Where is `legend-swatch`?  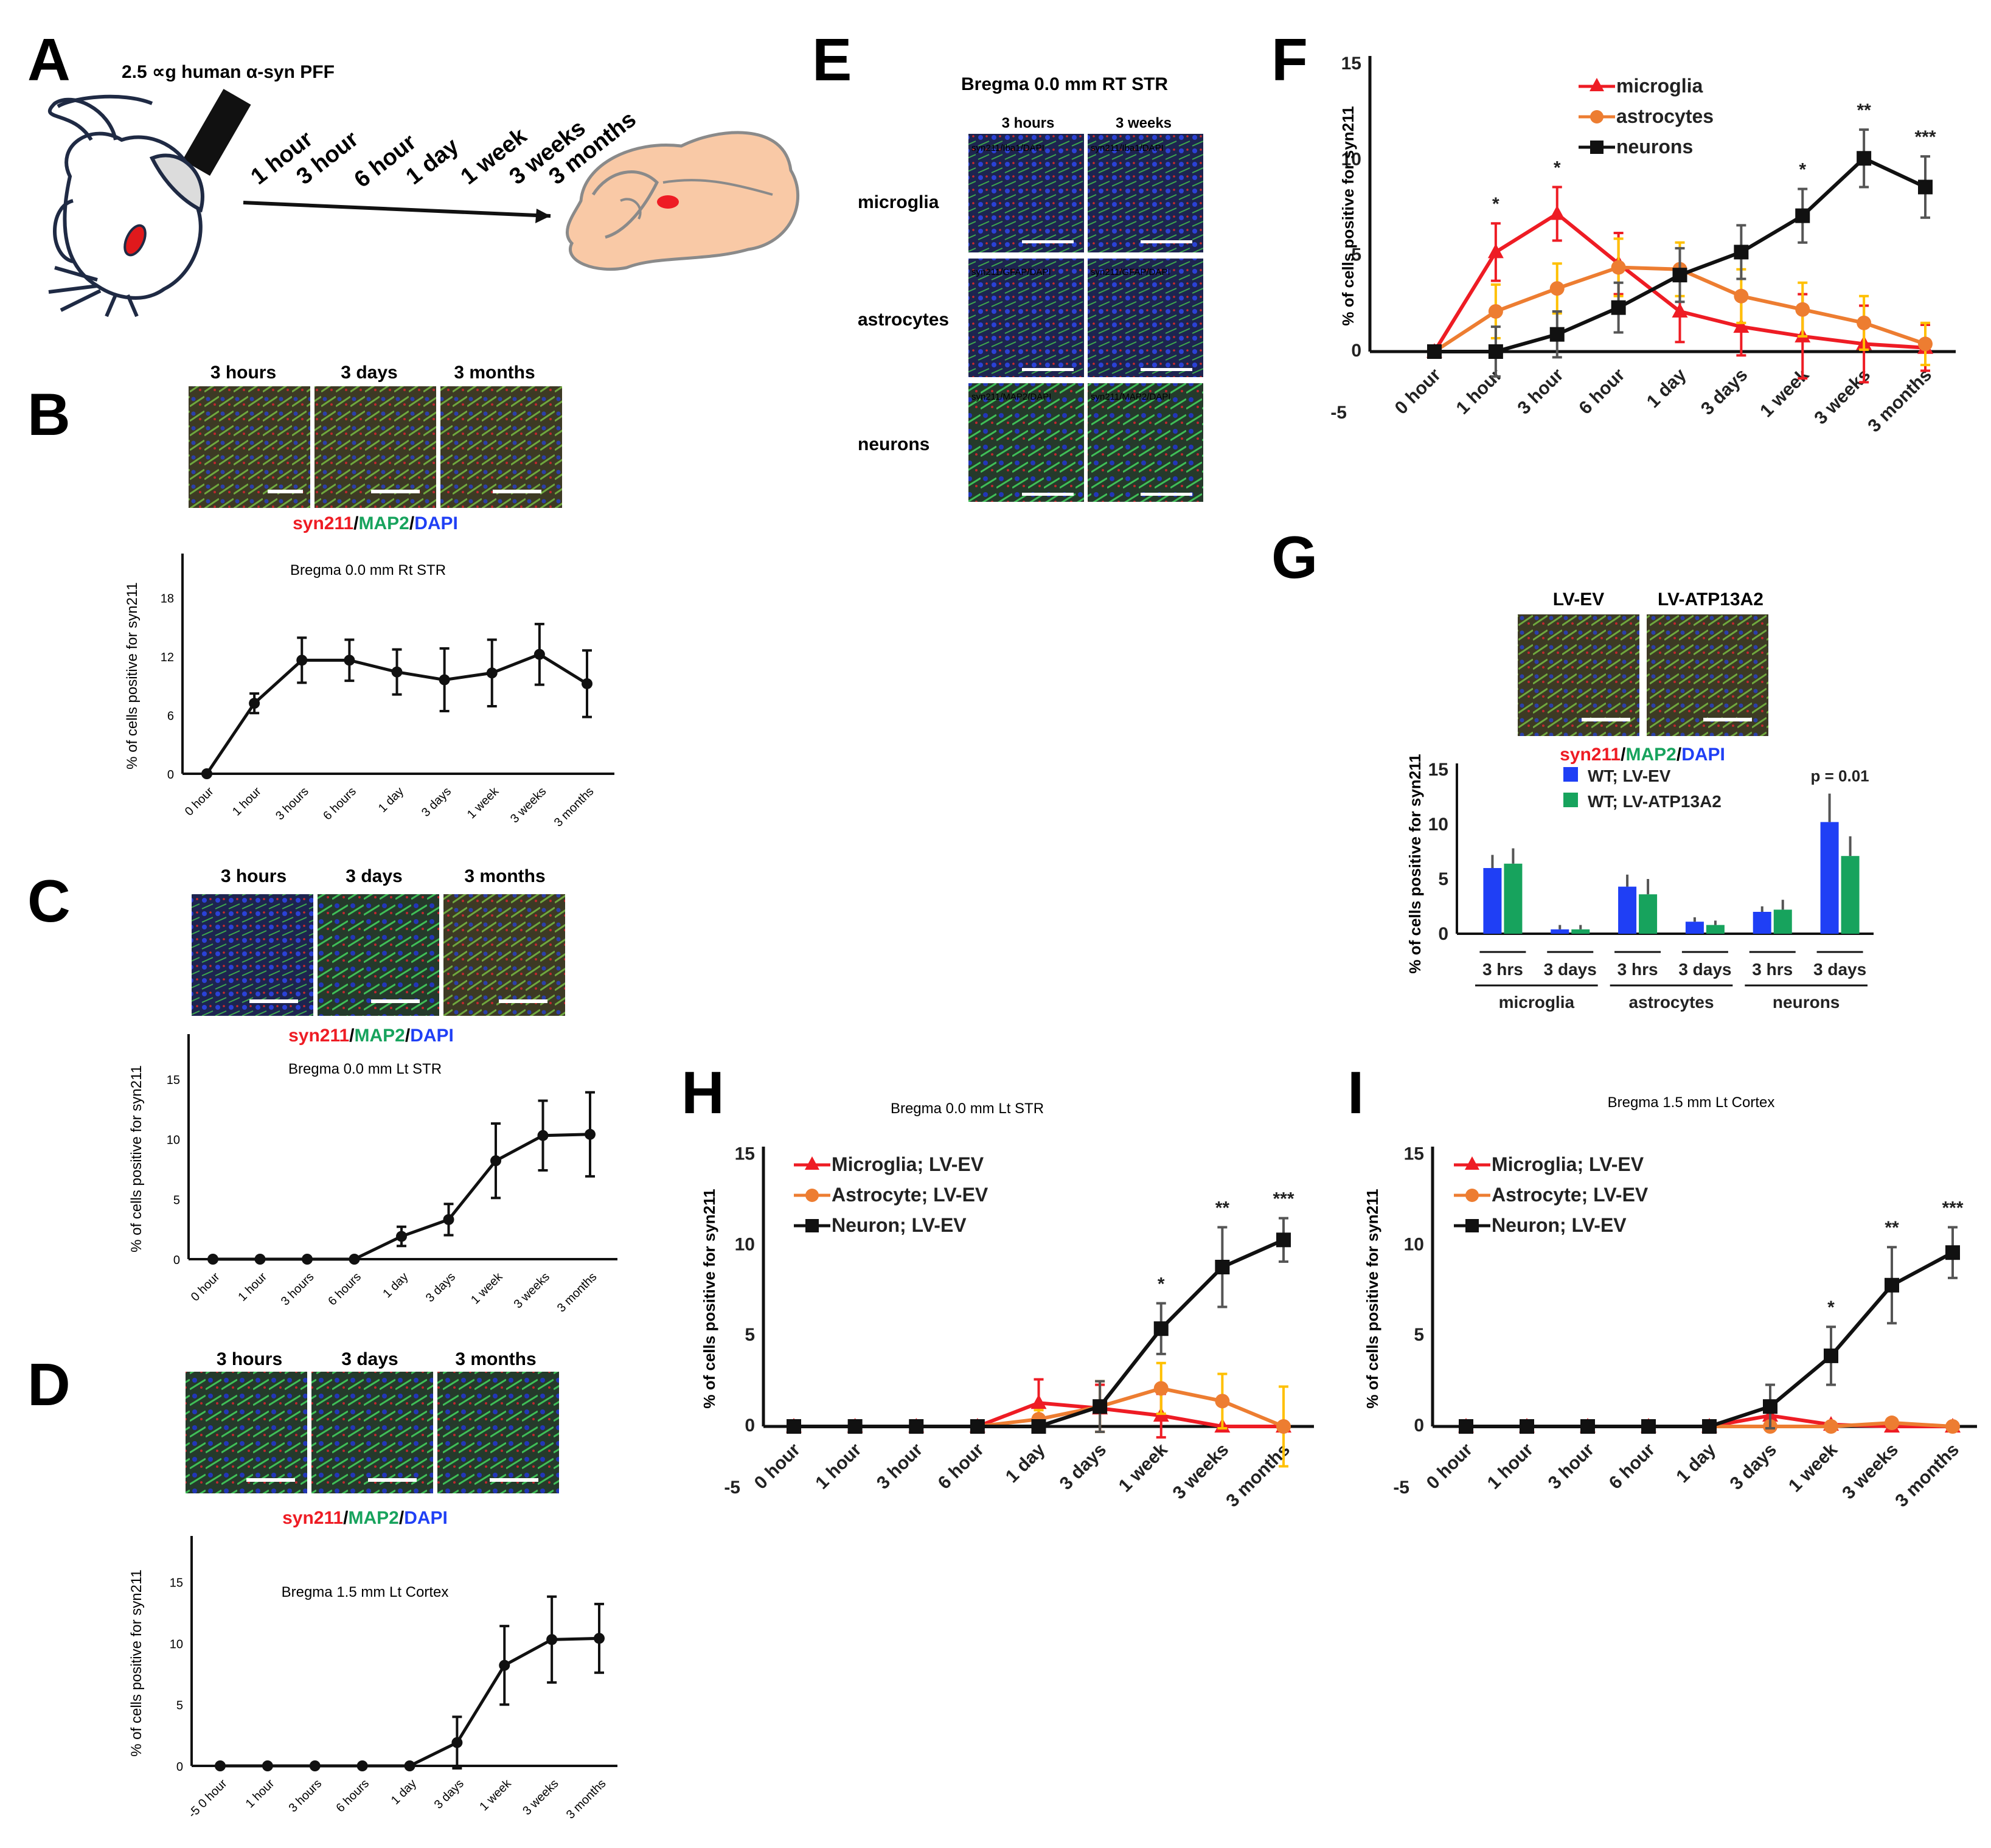
legend-swatch is located at coordinates (1571, 800).